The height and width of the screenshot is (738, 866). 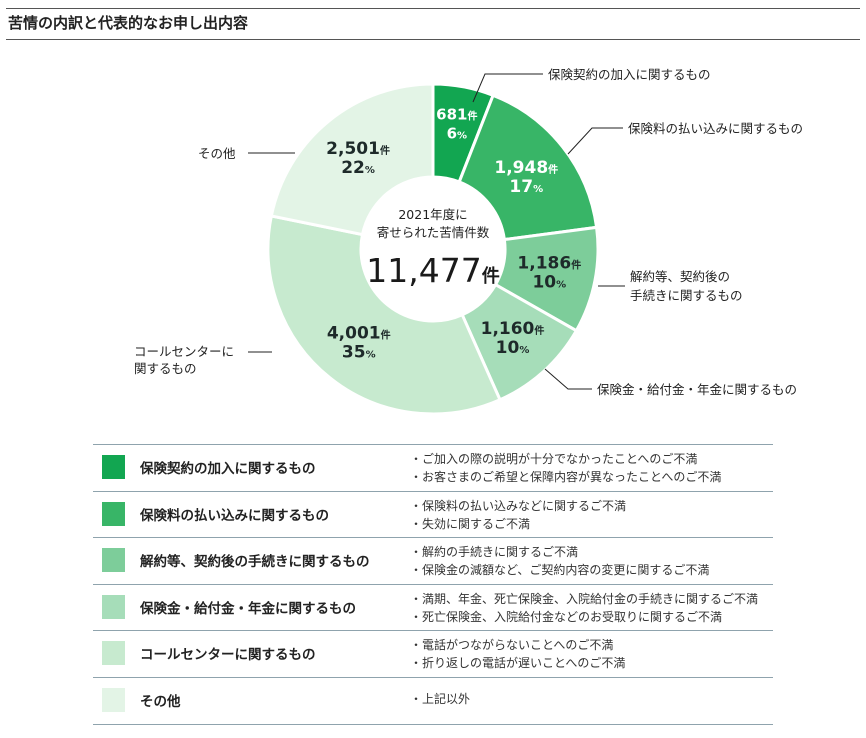 I want to click on slice-category-label: その他, so click(x=217, y=153).